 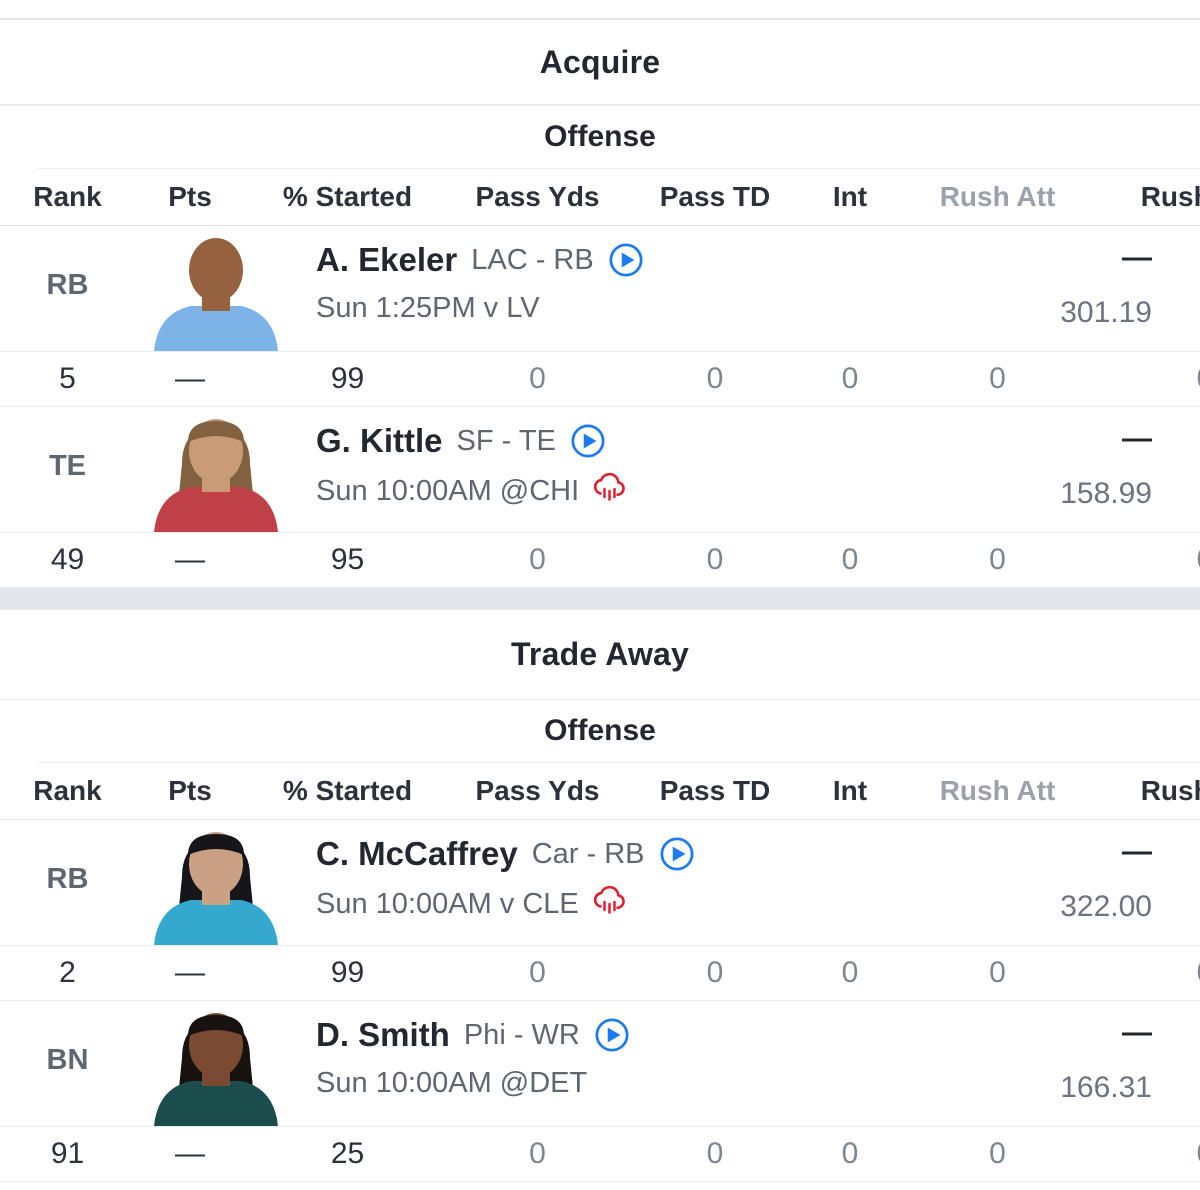 I want to click on player-team-position: Phi - WR, so click(x=521, y=1035).